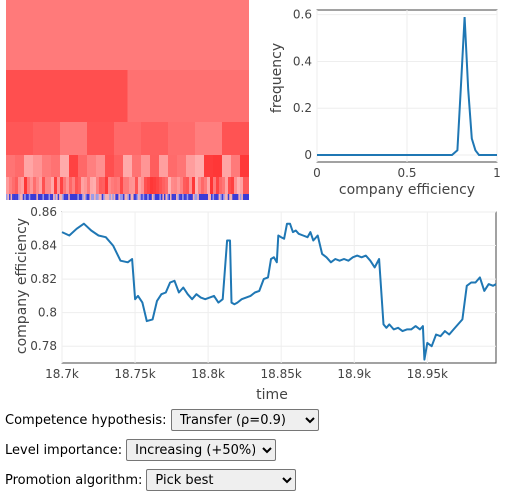  I want to click on level-importance-select: Increasing (+50%), so click(201, 450).